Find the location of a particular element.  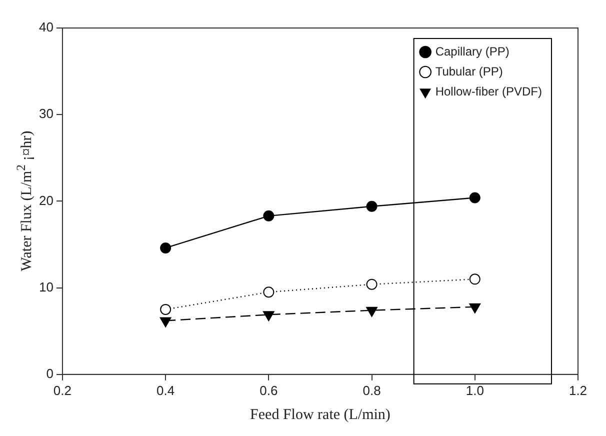

y-tick-label: 10 is located at coordinates (46, 286).